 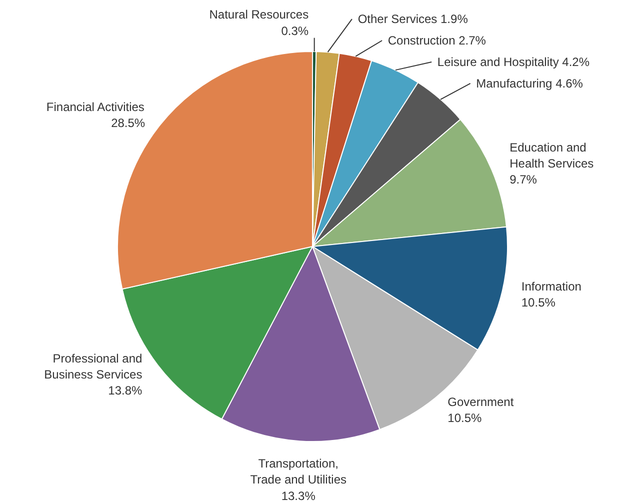 What do you see at coordinates (413, 19) in the screenshot?
I see `slice-label: Other Services 1.9%` at bounding box center [413, 19].